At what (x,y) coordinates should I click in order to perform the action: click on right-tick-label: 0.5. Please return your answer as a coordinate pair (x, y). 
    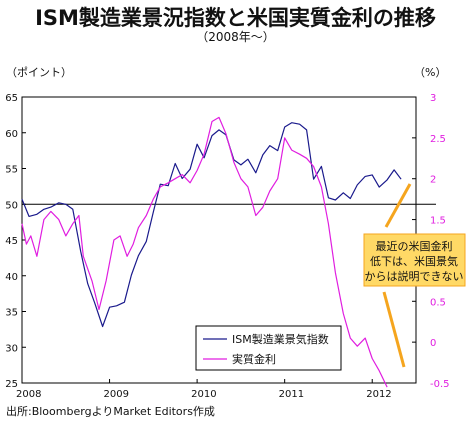
    Looking at the image, I should click on (438, 302).